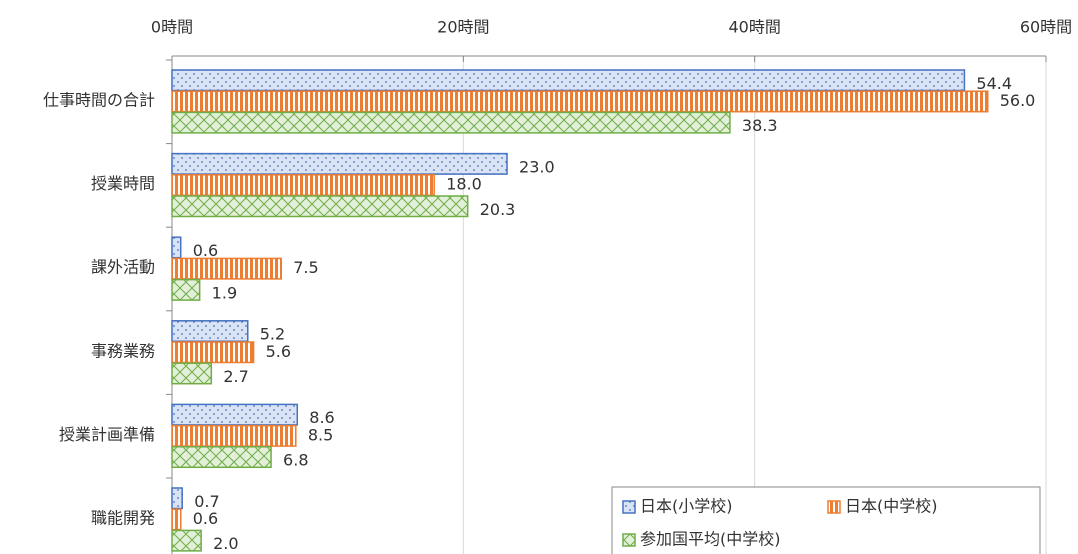 The image size is (1078, 554). What do you see at coordinates (295, 460) in the screenshot?
I see `data-label: 6.8` at bounding box center [295, 460].